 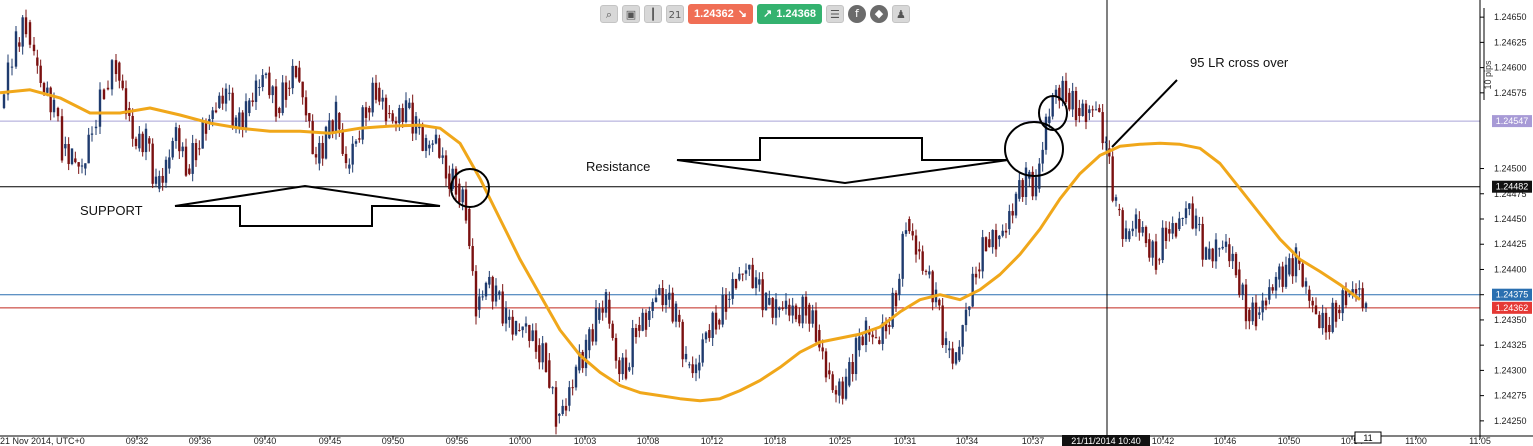 What do you see at coordinates (393, 441) in the screenshot?
I see `x-tick-label: 09:50` at bounding box center [393, 441].